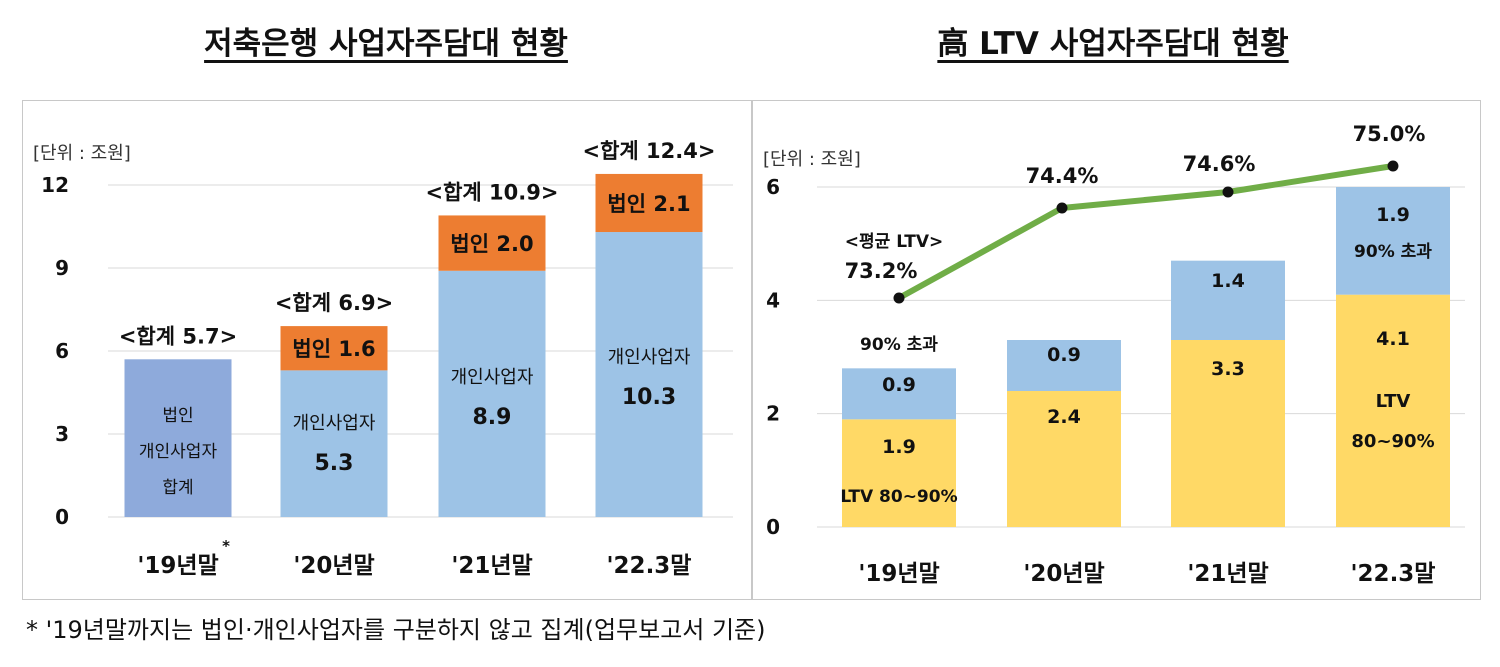  What do you see at coordinates (649, 566) in the screenshot?
I see `left-x-tick-label: '22.3말` at bounding box center [649, 566].